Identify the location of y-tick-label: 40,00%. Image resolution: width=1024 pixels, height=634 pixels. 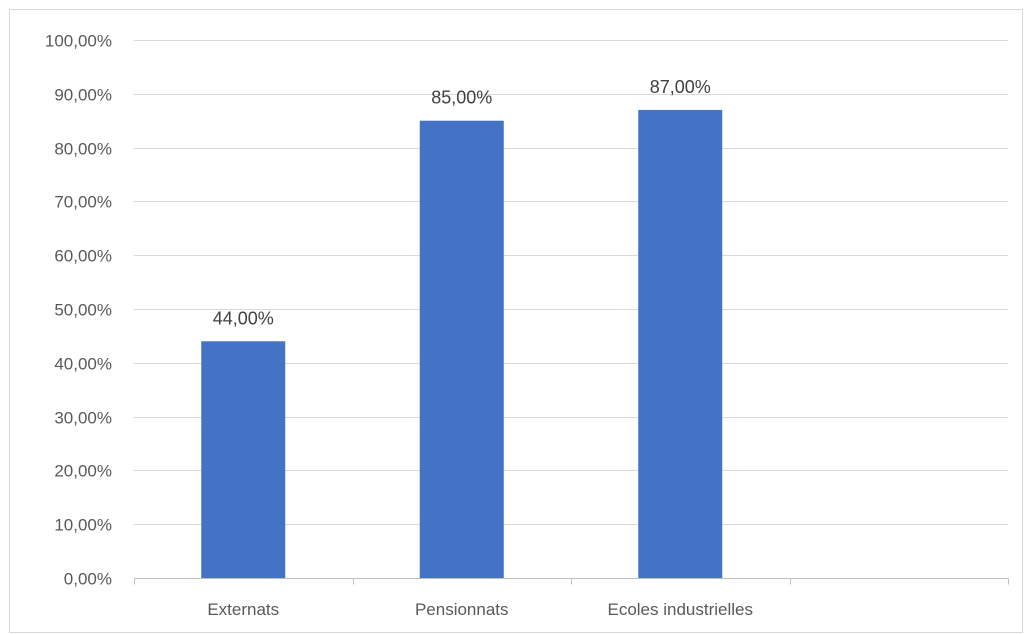
(83, 364).